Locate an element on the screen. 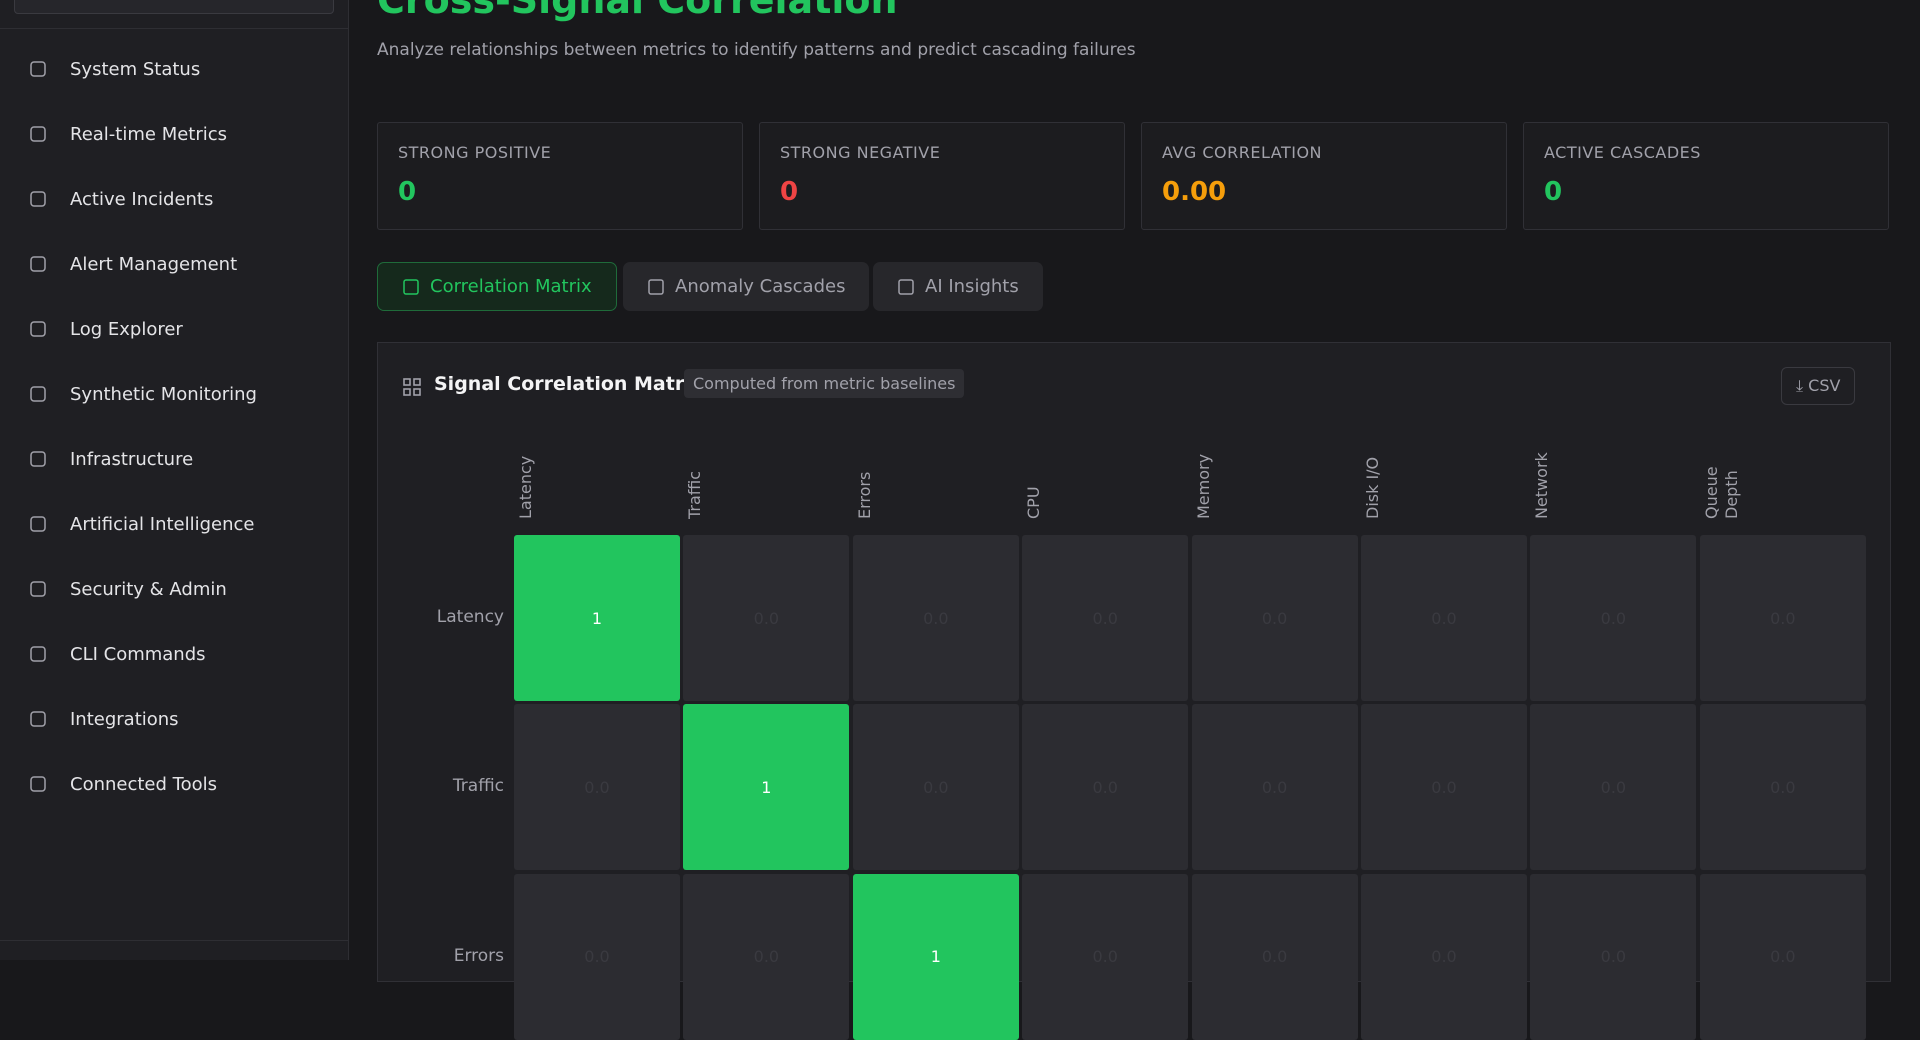 This screenshot has width=1920, height=1040. nav-item: Active Incidents is located at coordinates (120, 199).